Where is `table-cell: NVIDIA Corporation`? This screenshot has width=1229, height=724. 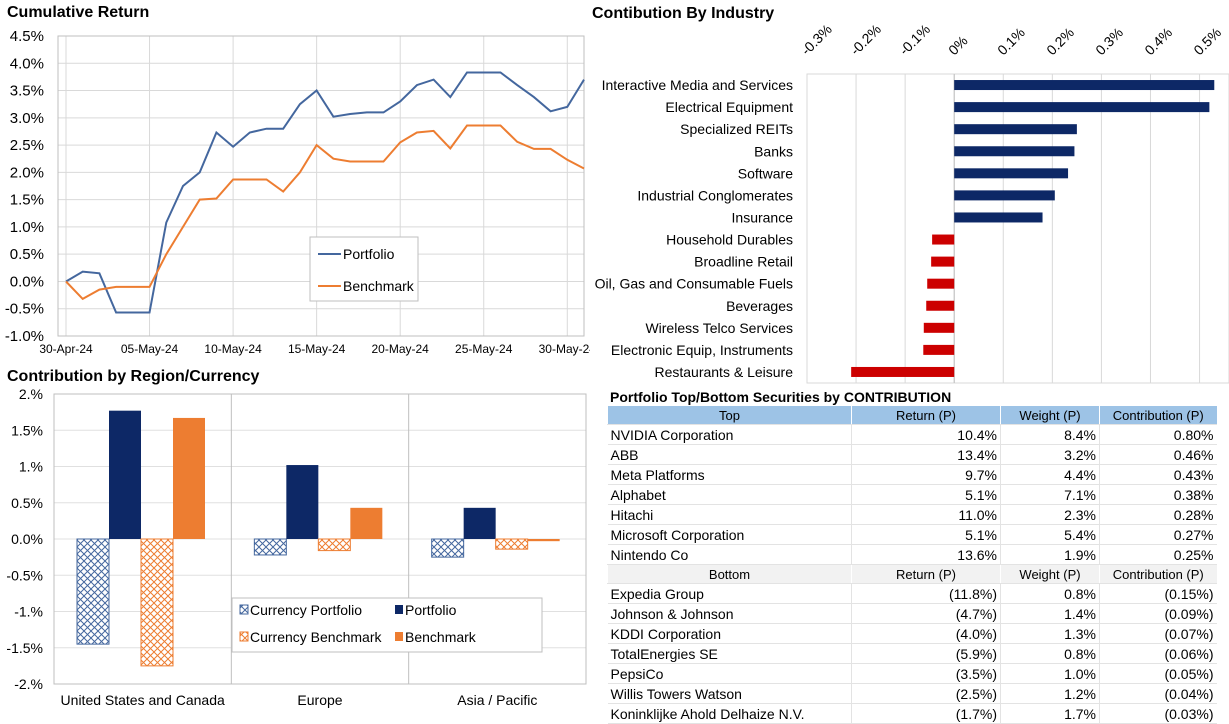
table-cell: NVIDIA Corporation is located at coordinates (729, 434).